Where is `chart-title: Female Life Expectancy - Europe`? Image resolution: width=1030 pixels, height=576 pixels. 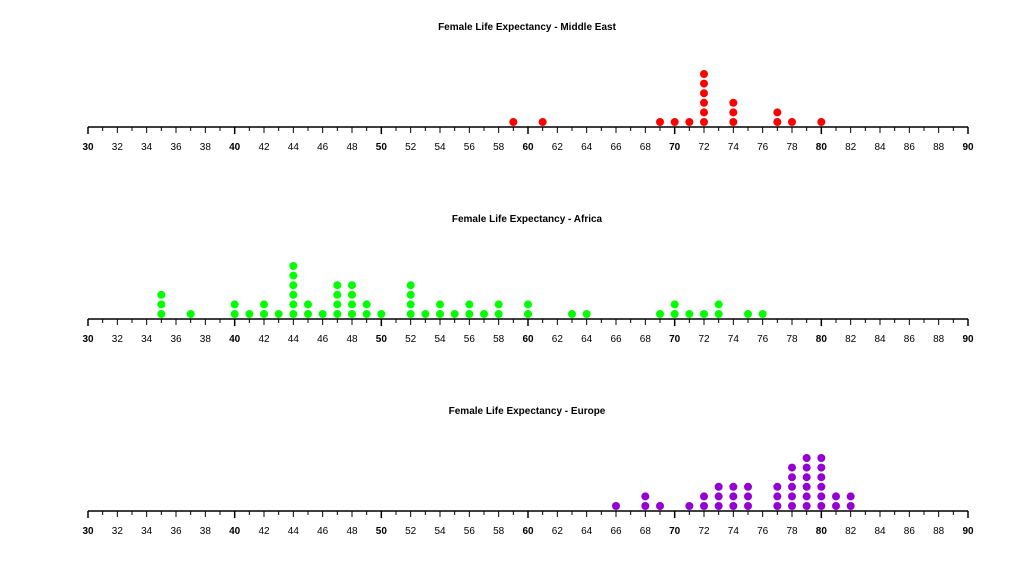
chart-title: Female Life Expectancy - Europe is located at coordinates (527, 411).